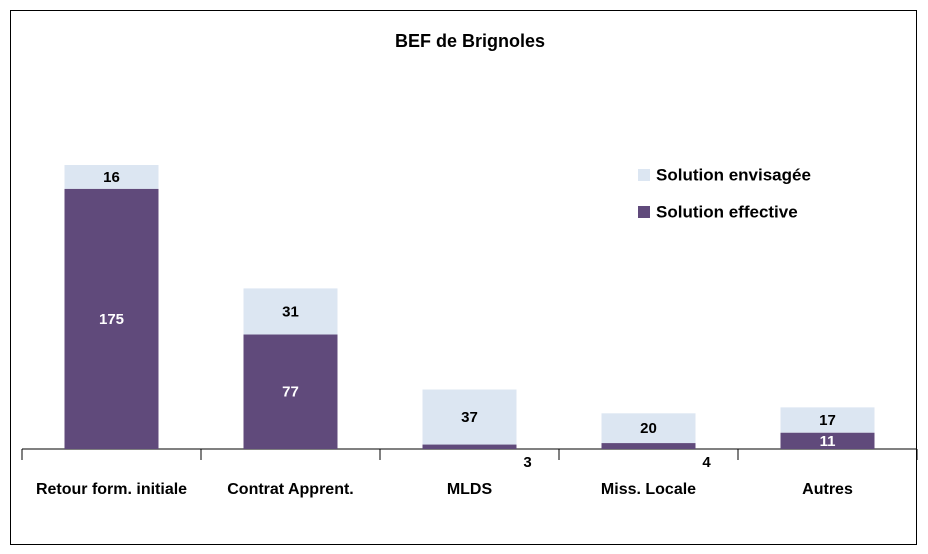 This screenshot has width=928, height=554. What do you see at coordinates (111, 489) in the screenshot?
I see `x-tick-label: Retour form. initiale` at bounding box center [111, 489].